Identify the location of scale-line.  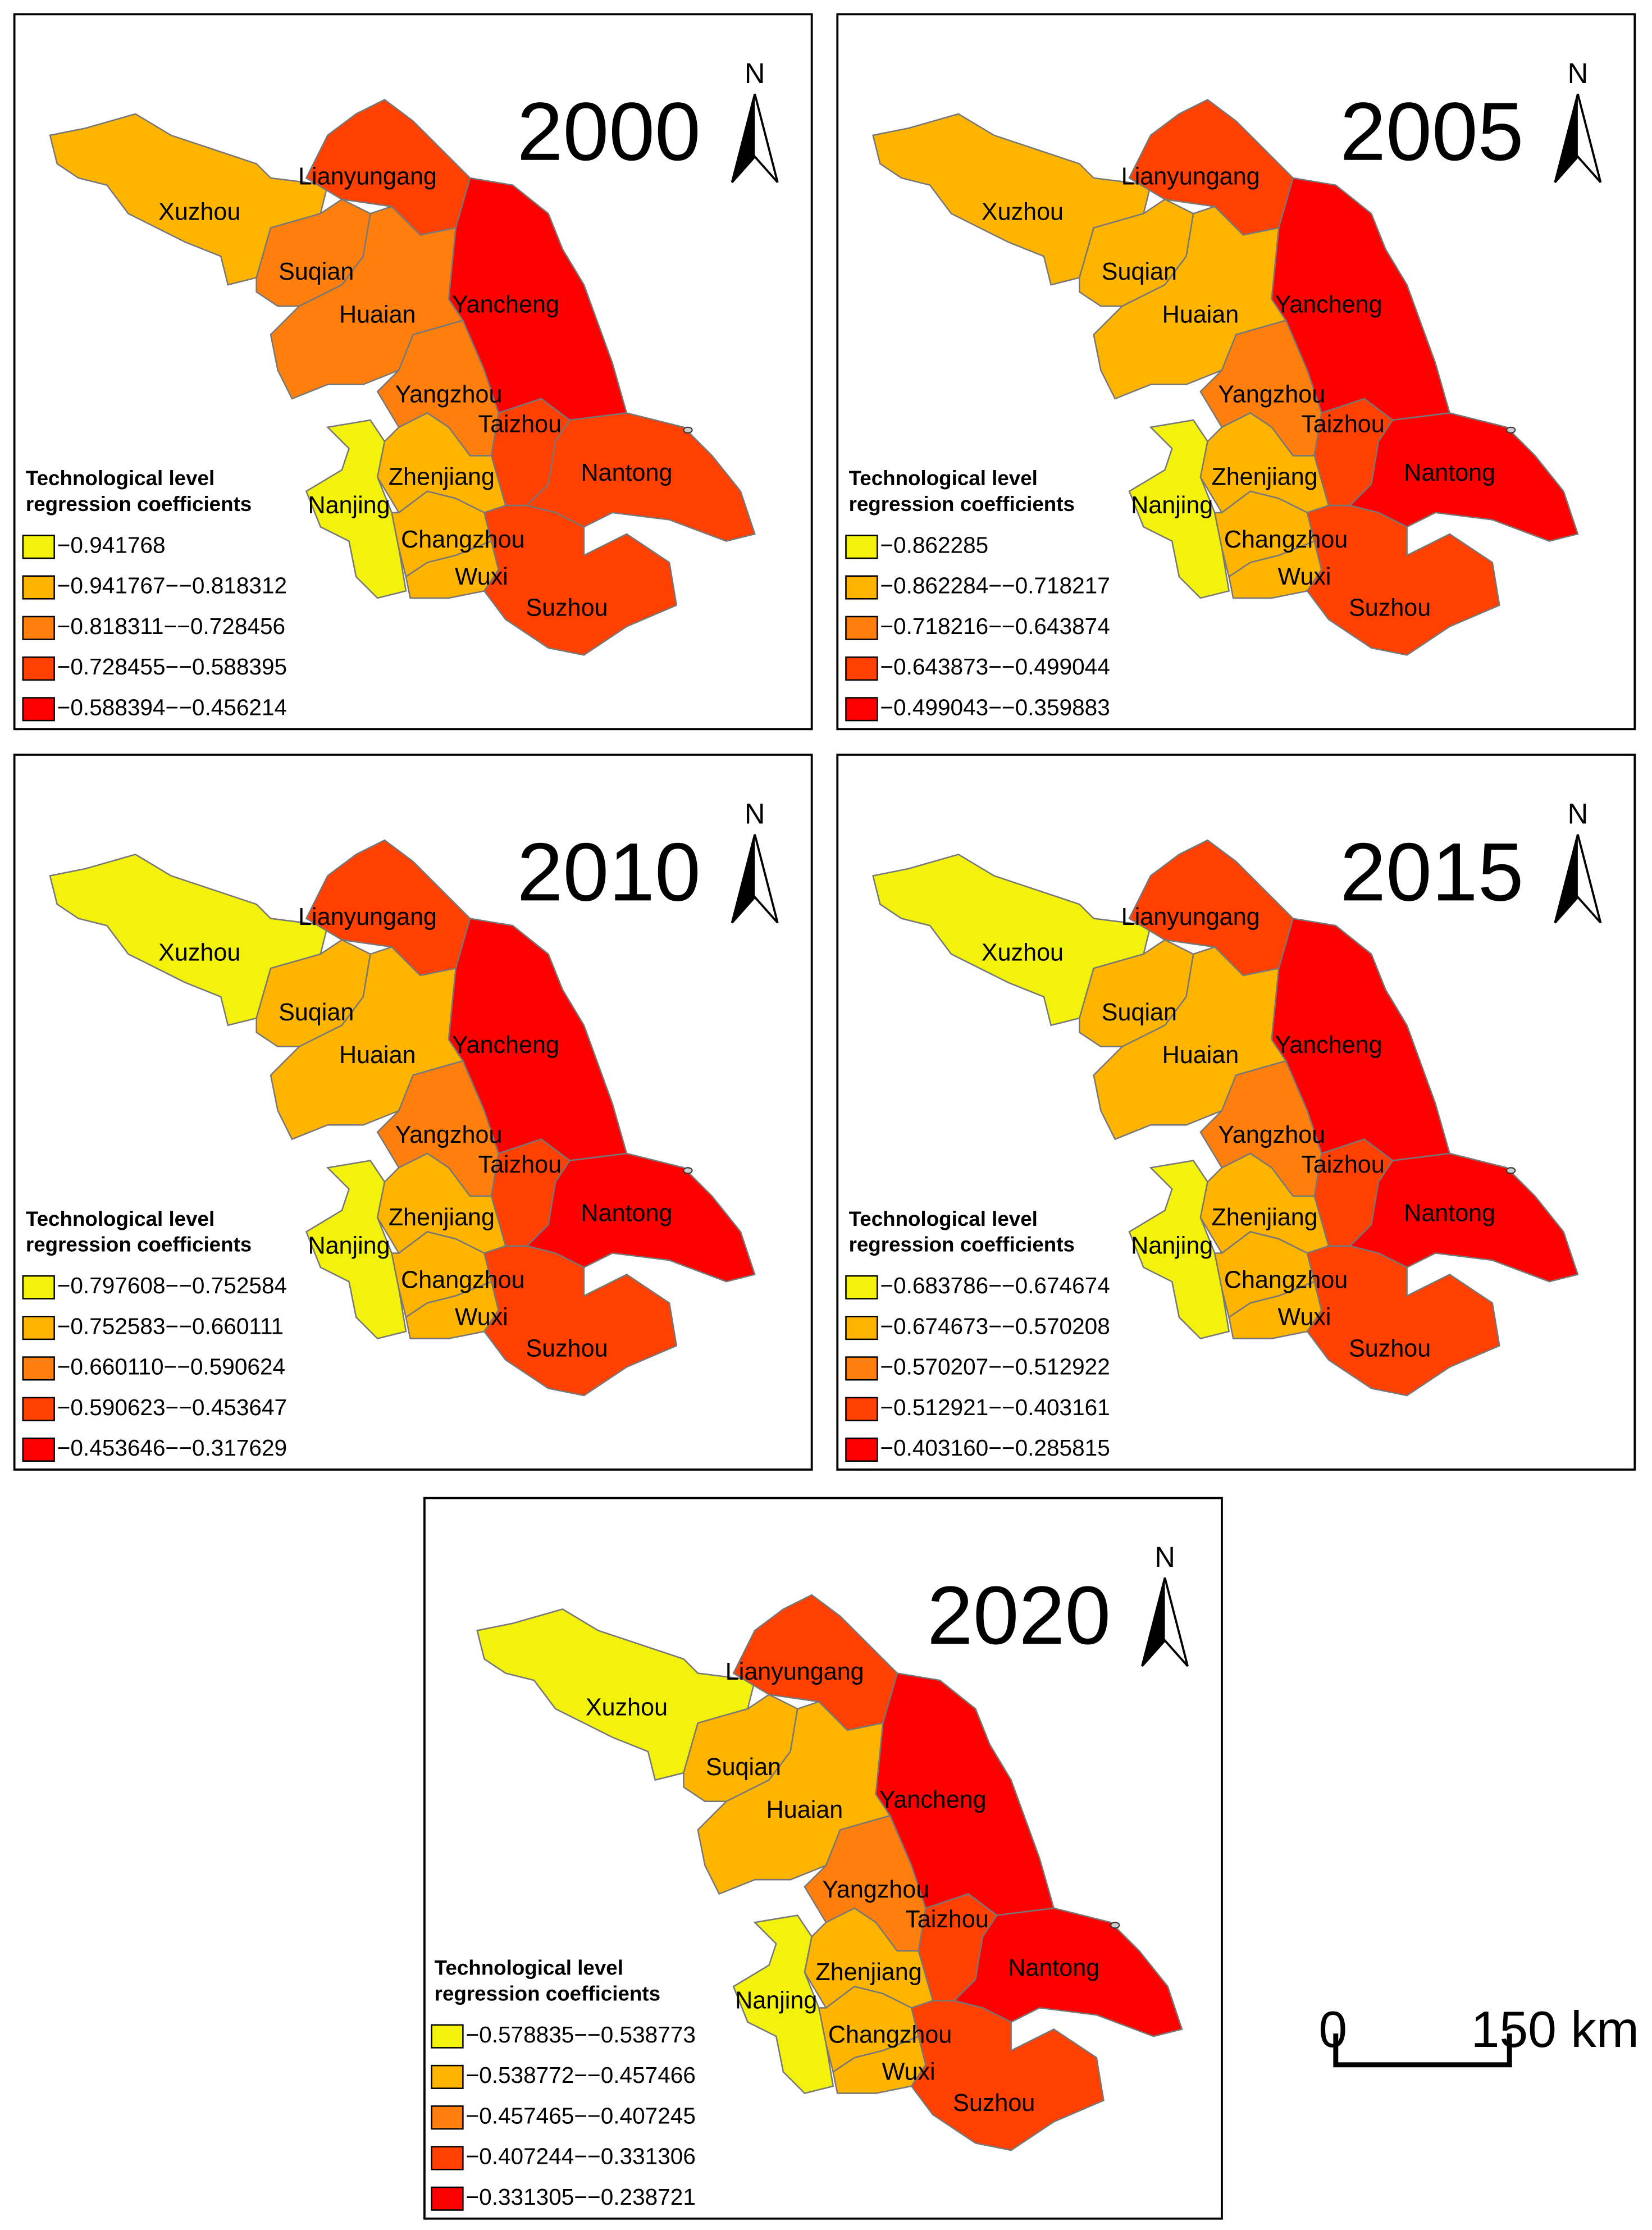
(1422, 2050).